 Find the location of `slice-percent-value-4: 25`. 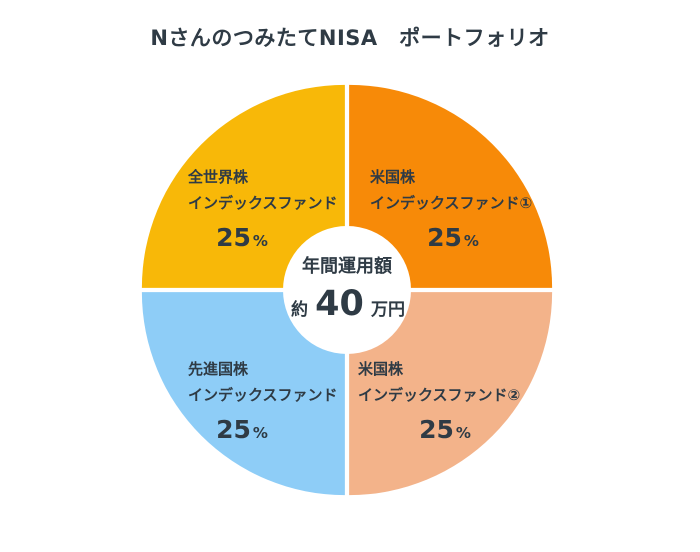

slice-percent-value-4: 25 is located at coordinates (233, 237).